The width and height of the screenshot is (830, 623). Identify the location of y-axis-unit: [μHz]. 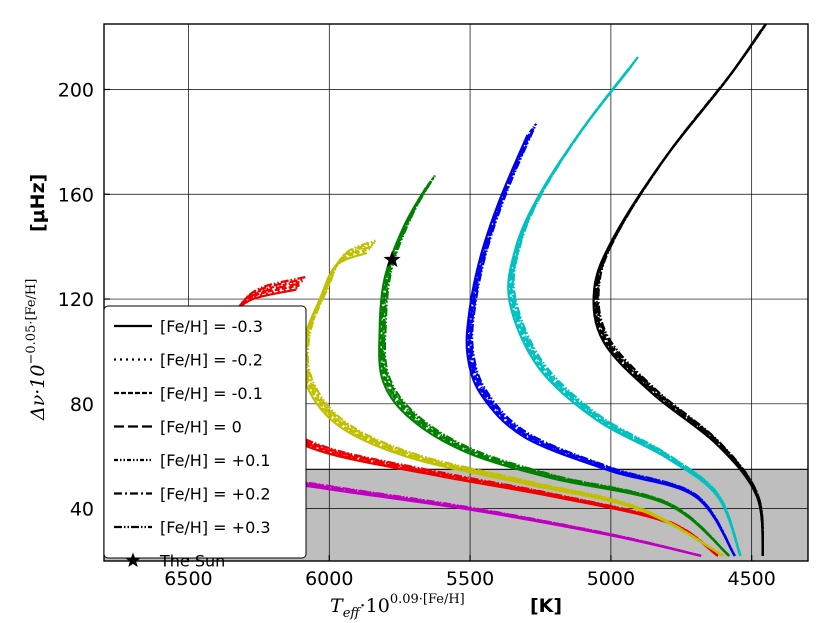
(38, 203).